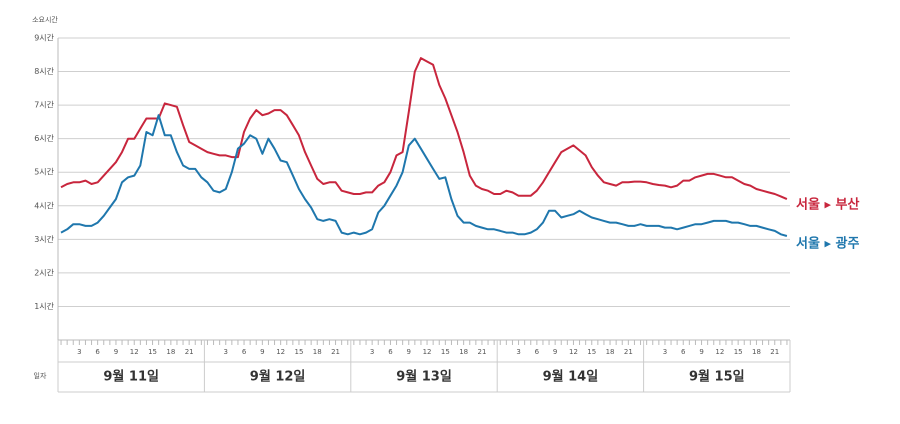  I want to click on day-label: 9월 15일, so click(717, 377).